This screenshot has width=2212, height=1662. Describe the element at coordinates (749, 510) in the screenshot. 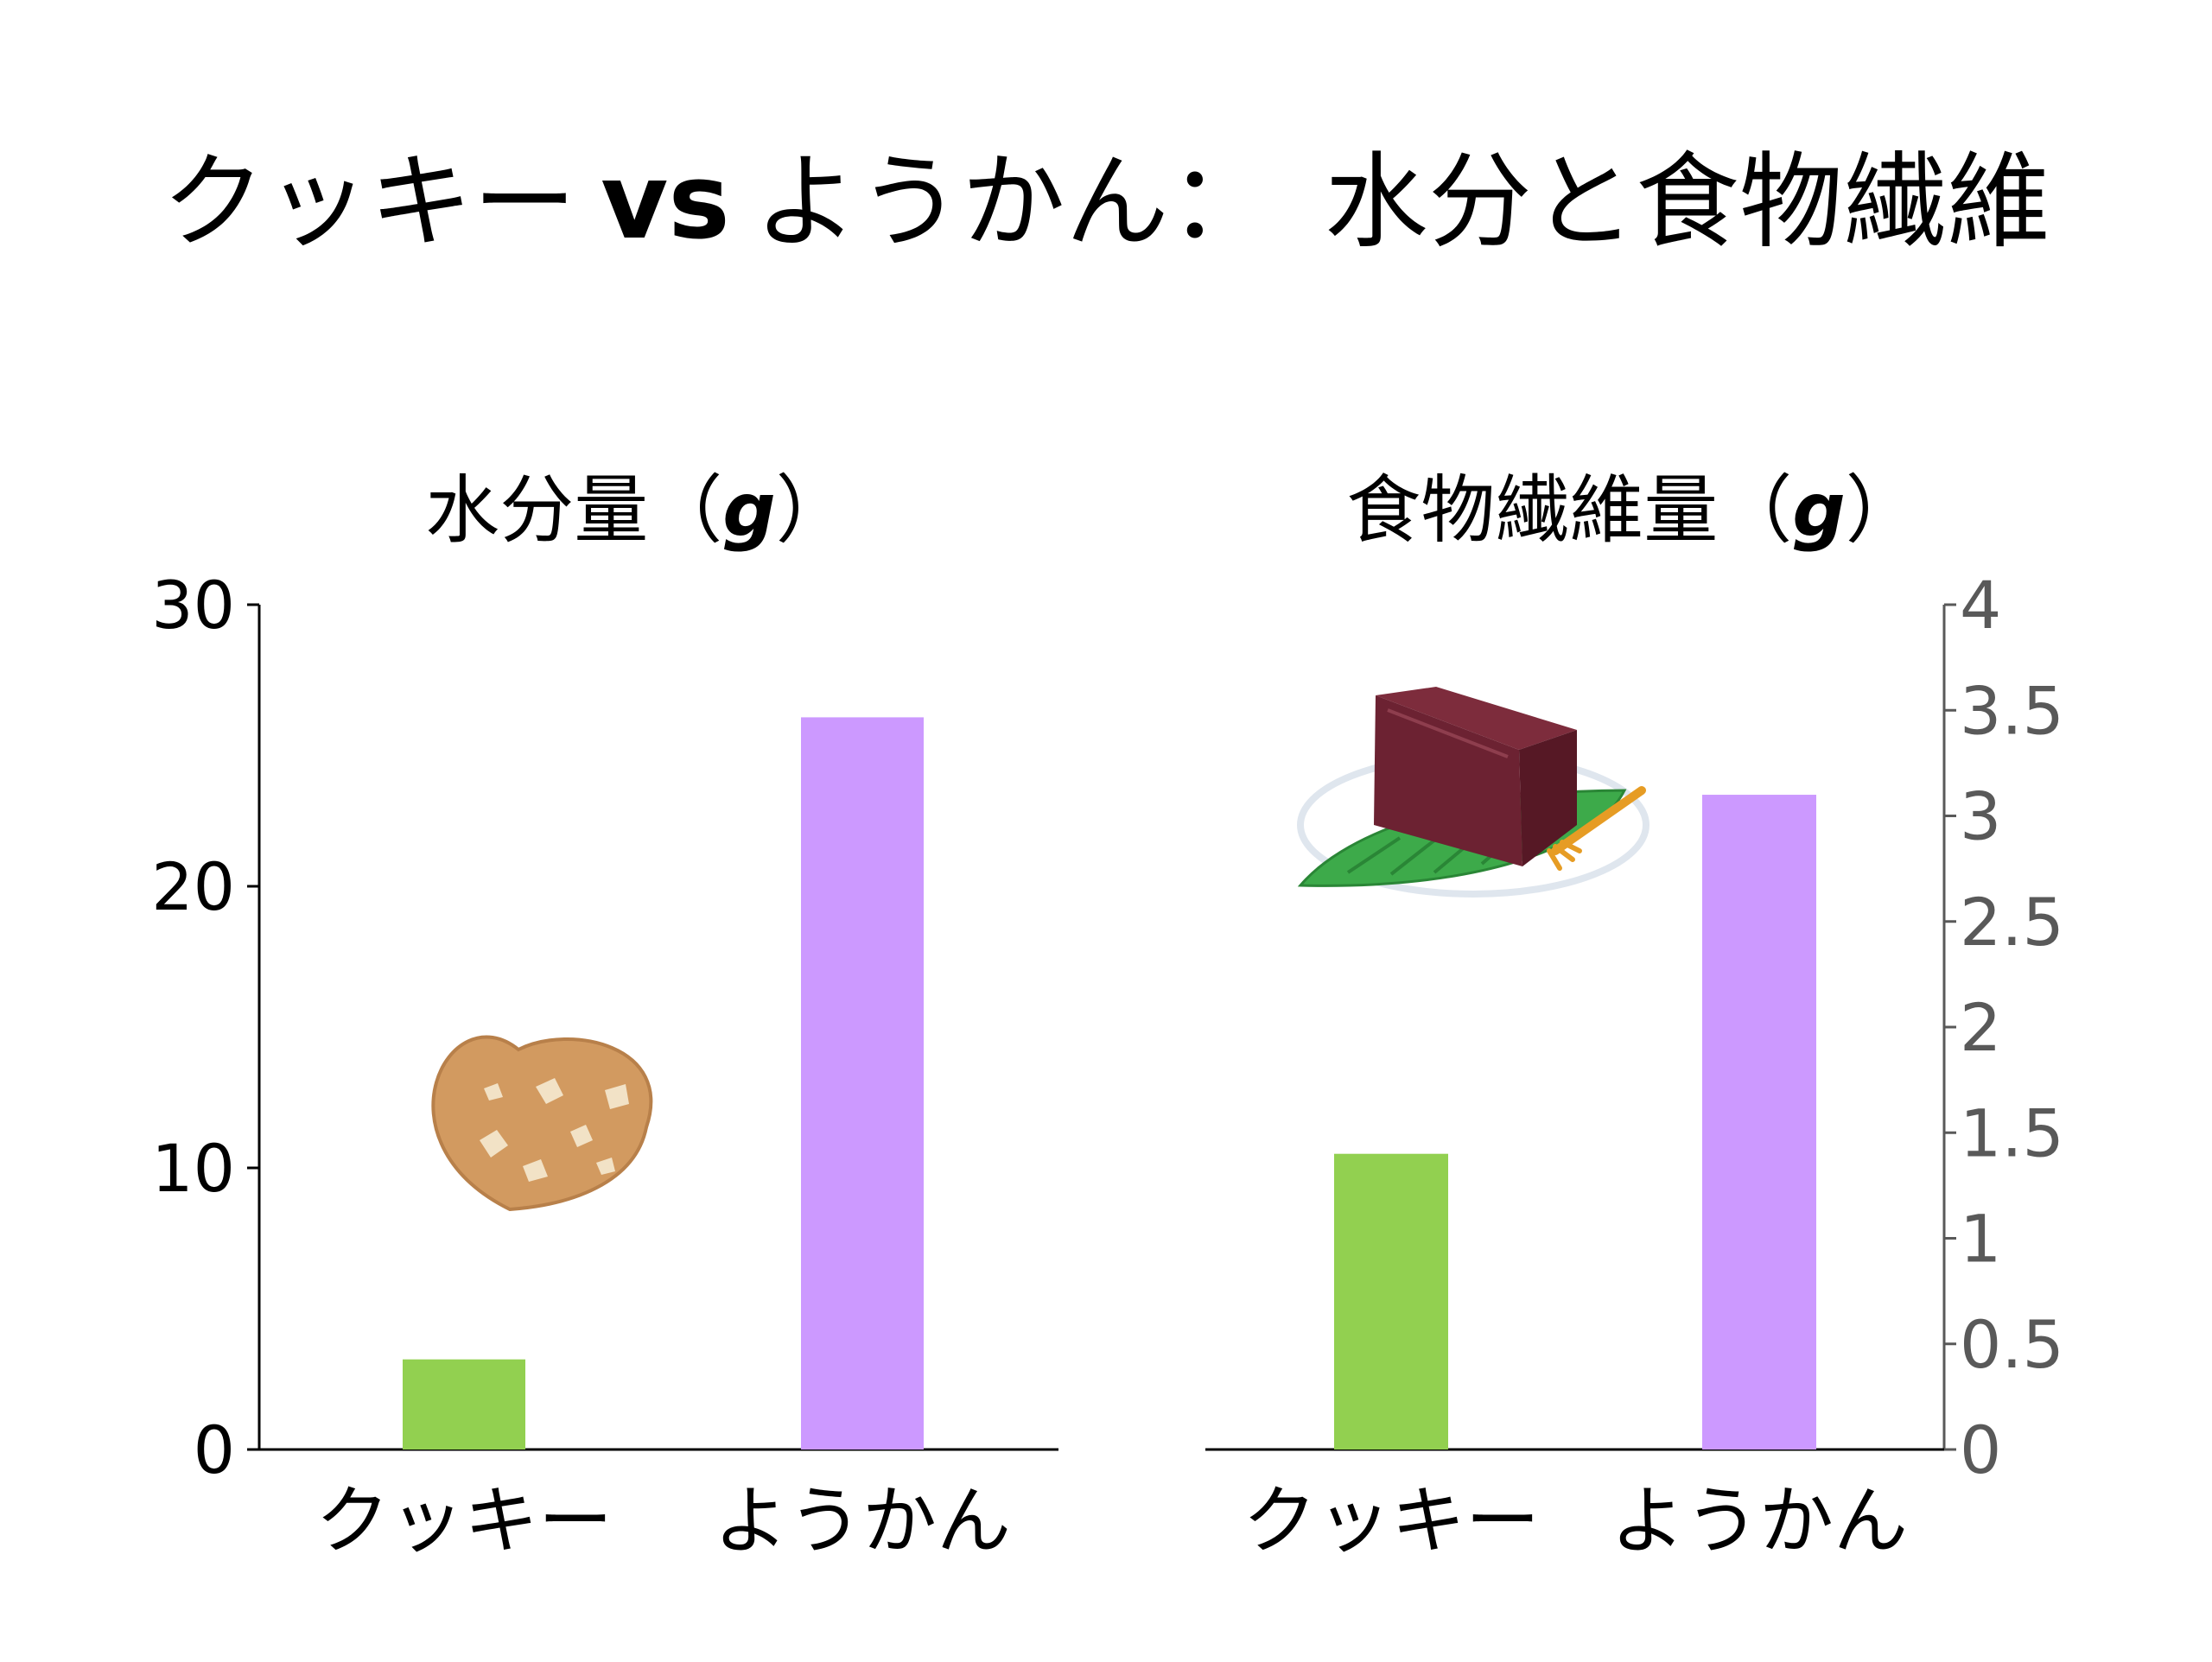

I see `water-chart-title-unit: g` at that location.